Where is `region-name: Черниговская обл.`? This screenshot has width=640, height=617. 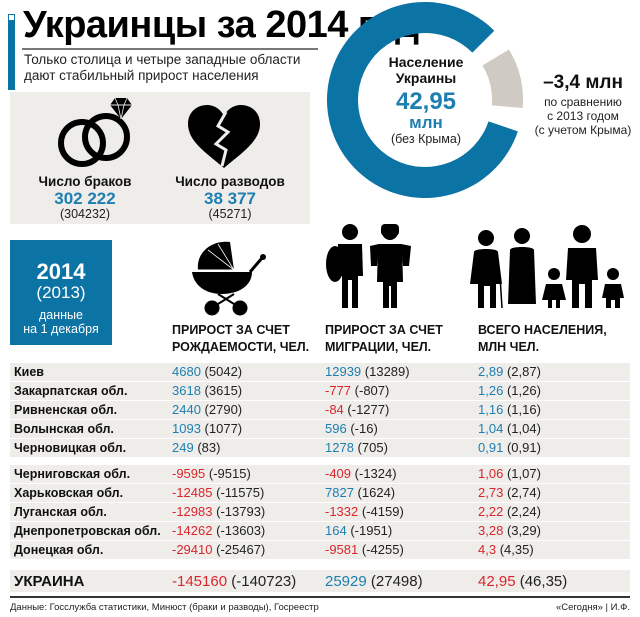 region-name: Черниговская обл. is located at coordinates (72, 474).